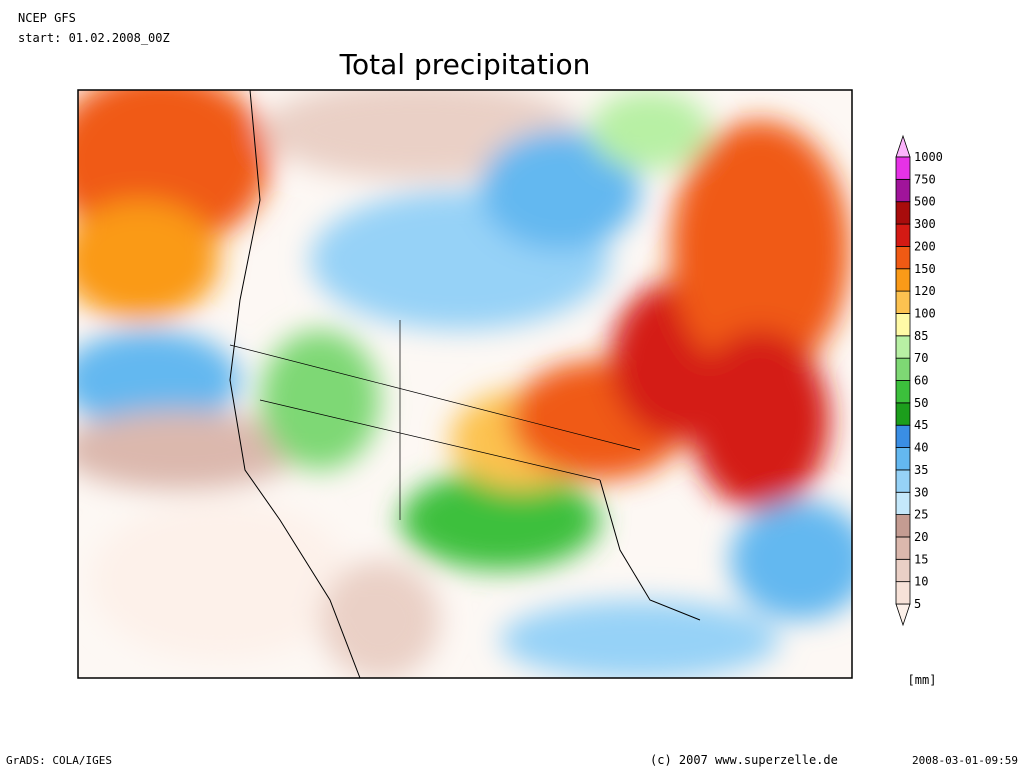 This screenshot has width=1024, height=772. Describe the element at coordinates (922, 680) in the screenshot. I see `unit-label: [mm]` at that location.